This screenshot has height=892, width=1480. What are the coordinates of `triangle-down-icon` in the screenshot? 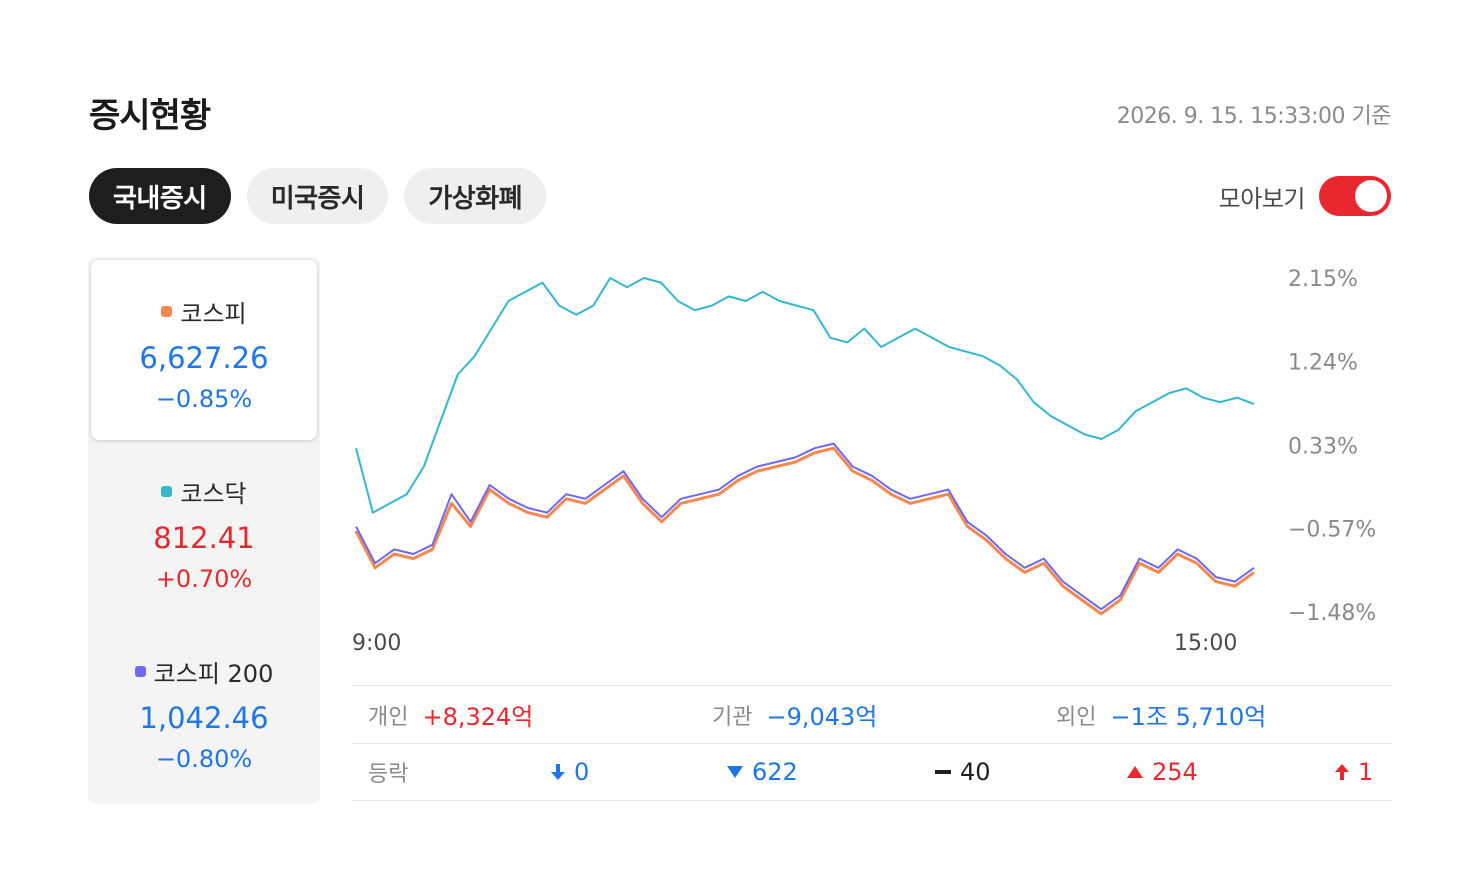 It's located at (735, 772).